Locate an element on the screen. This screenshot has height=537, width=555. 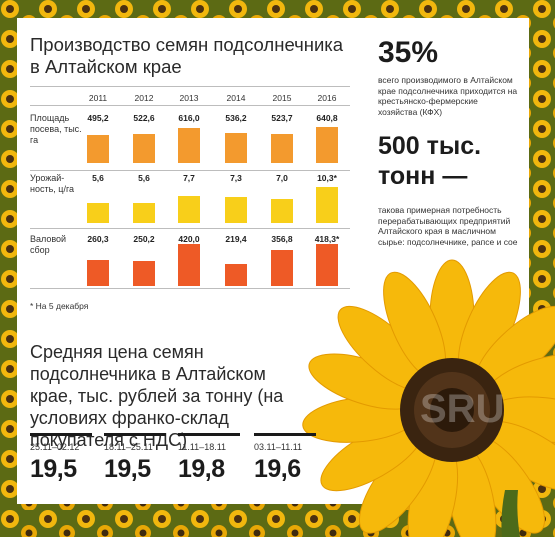
data-label: 7,3 is located at coordinates (236, 178).